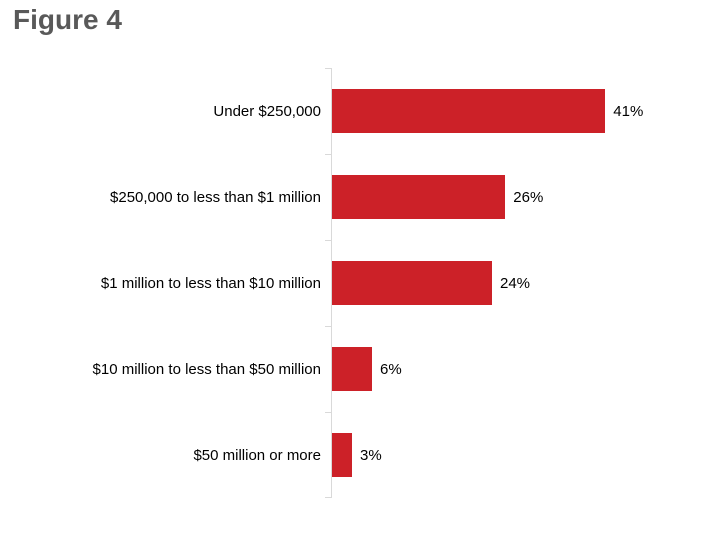 The width and height of the screenshot is (720, 540). I want to click on bar-group: 26%, so click(437, 197).